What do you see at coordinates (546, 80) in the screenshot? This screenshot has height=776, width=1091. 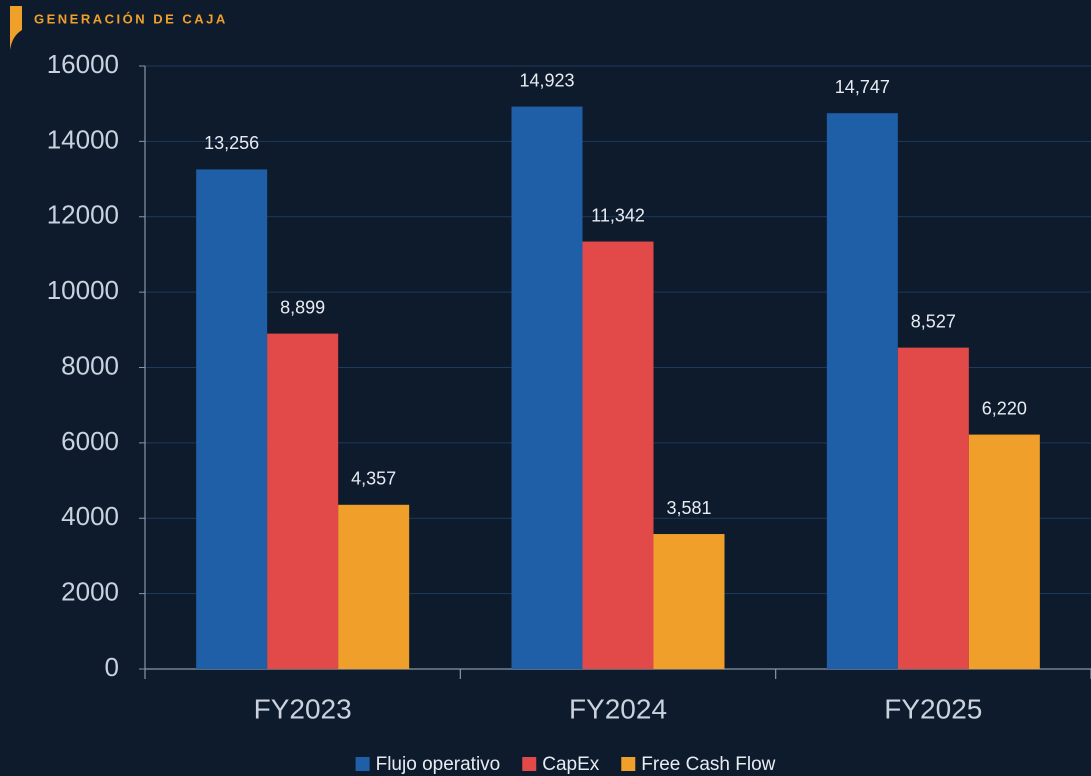 I see `value-label: 14,923` at bounding box center [546, 80].